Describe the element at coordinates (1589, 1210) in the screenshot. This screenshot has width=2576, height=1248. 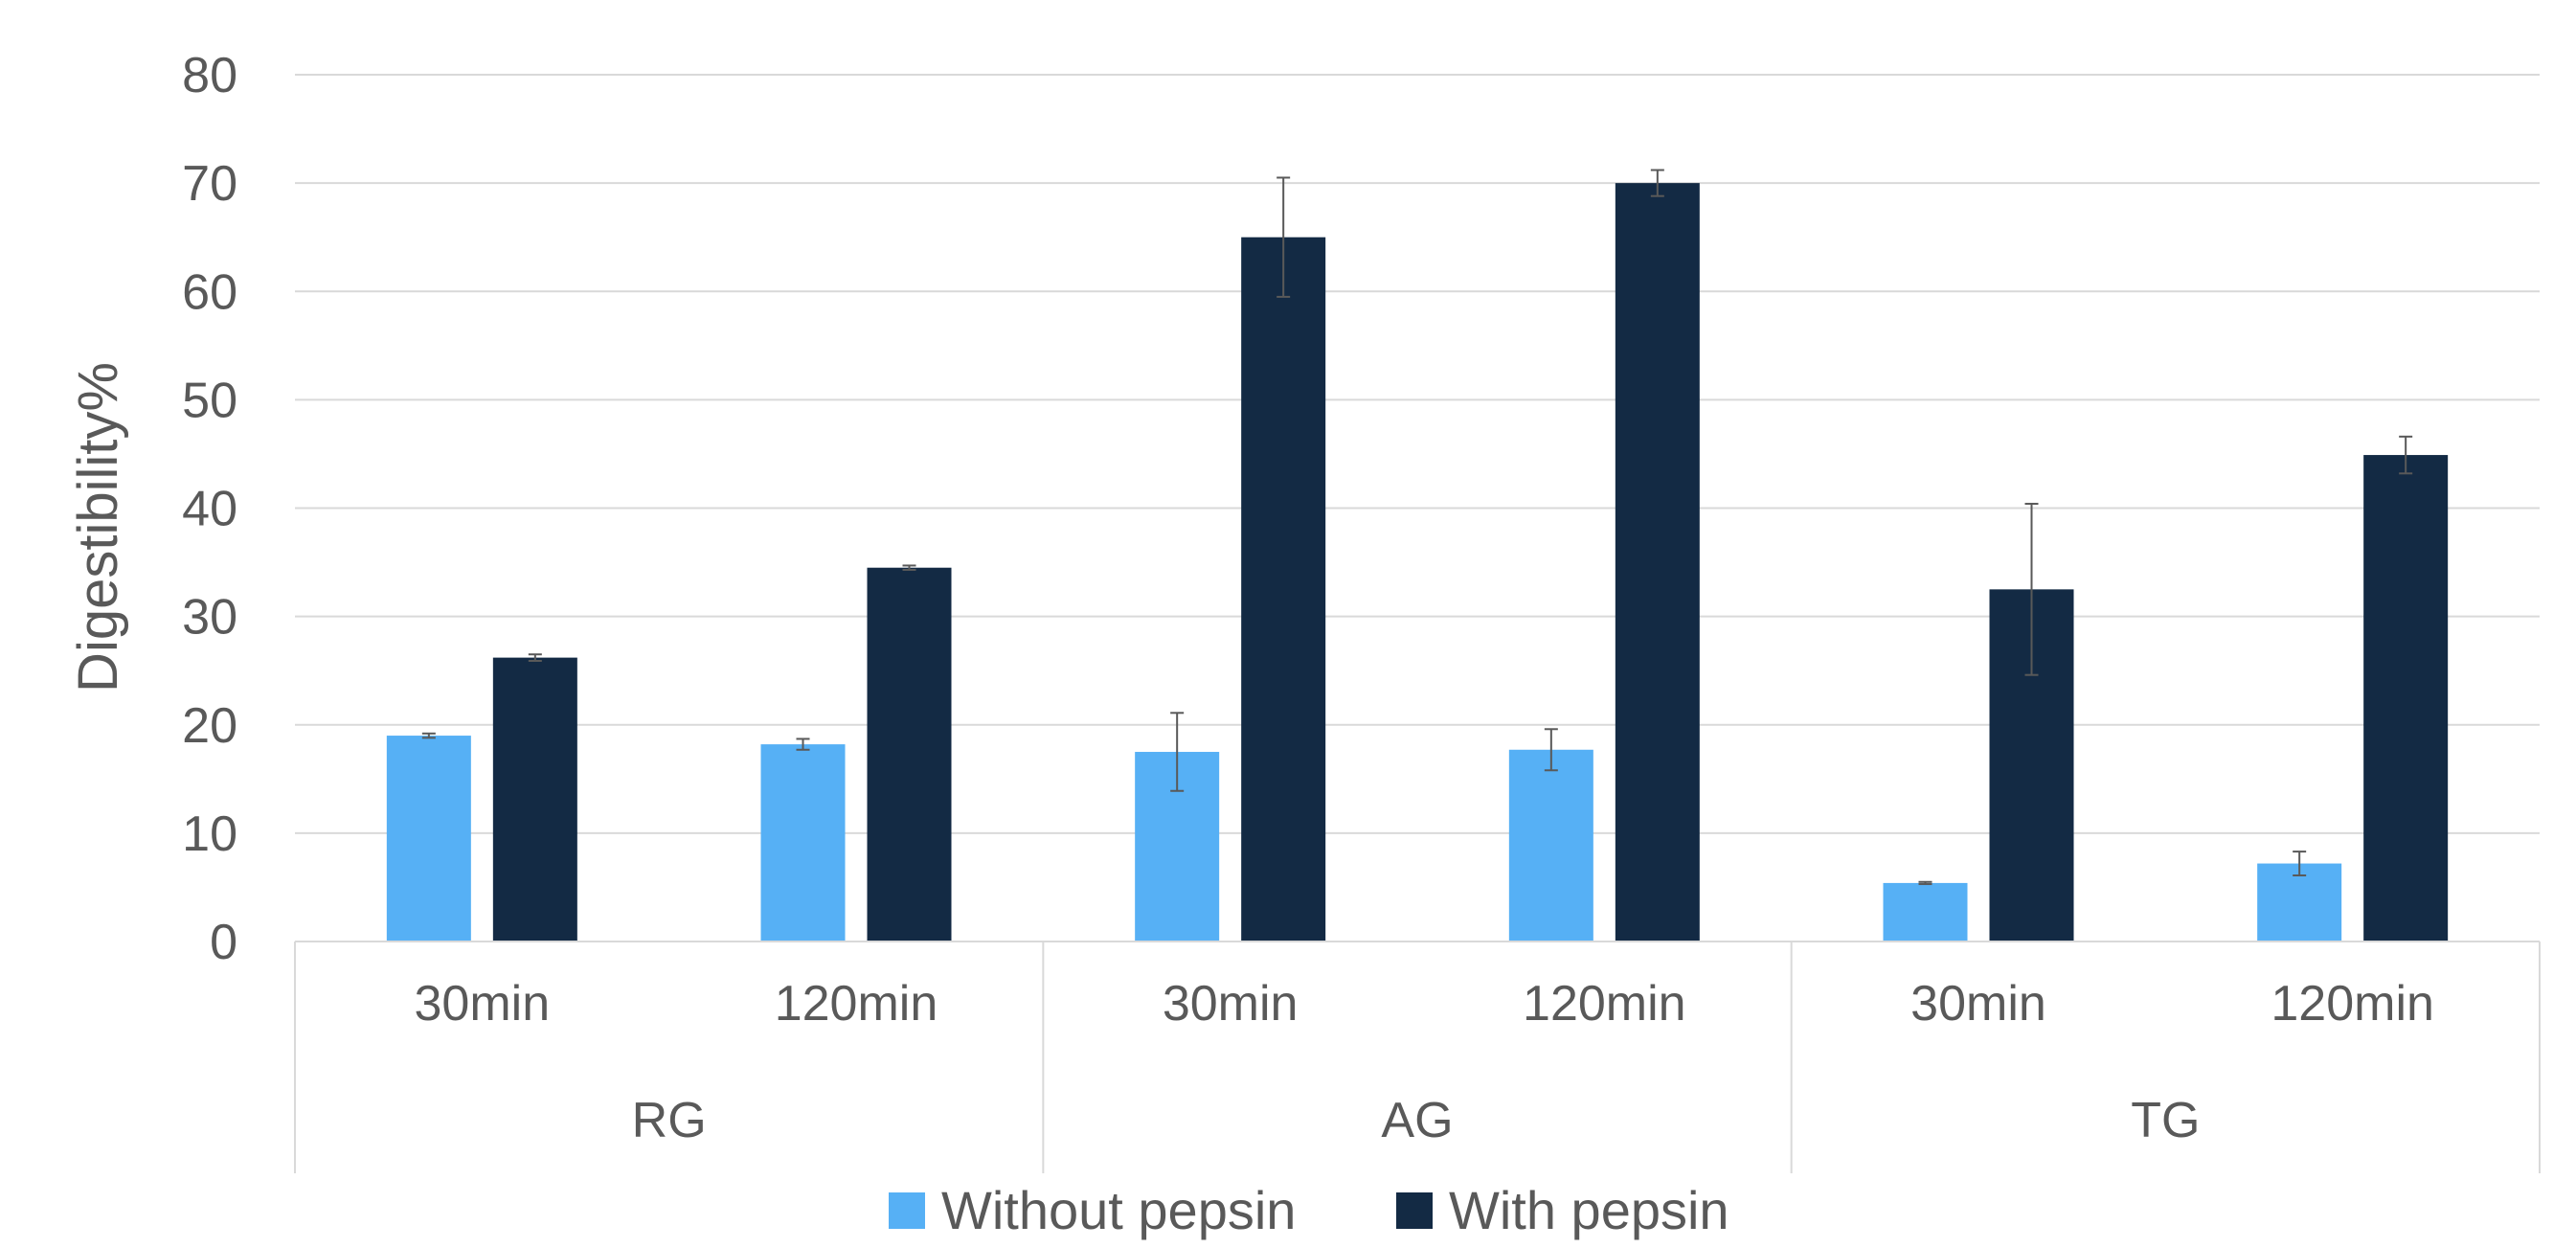
I see `legend-label: With pepsin` at that location.